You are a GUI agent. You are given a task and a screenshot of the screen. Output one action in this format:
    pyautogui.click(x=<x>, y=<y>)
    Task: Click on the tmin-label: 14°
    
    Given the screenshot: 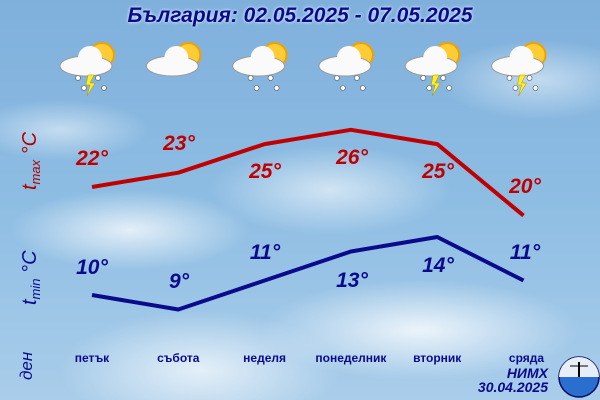 What is the action you would take?
    pyautogui.click(x=438, y=265)
    